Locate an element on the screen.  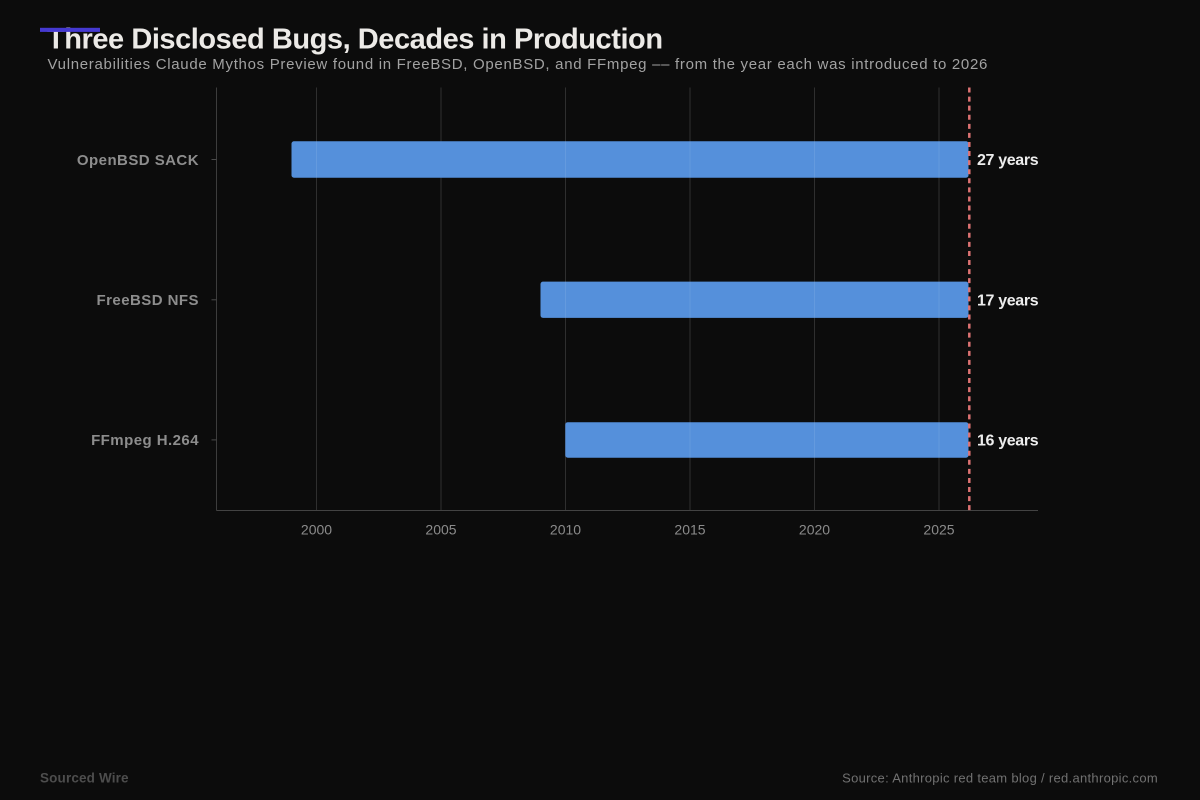
svg-text: 2015 is located at coordinates (689, 530).